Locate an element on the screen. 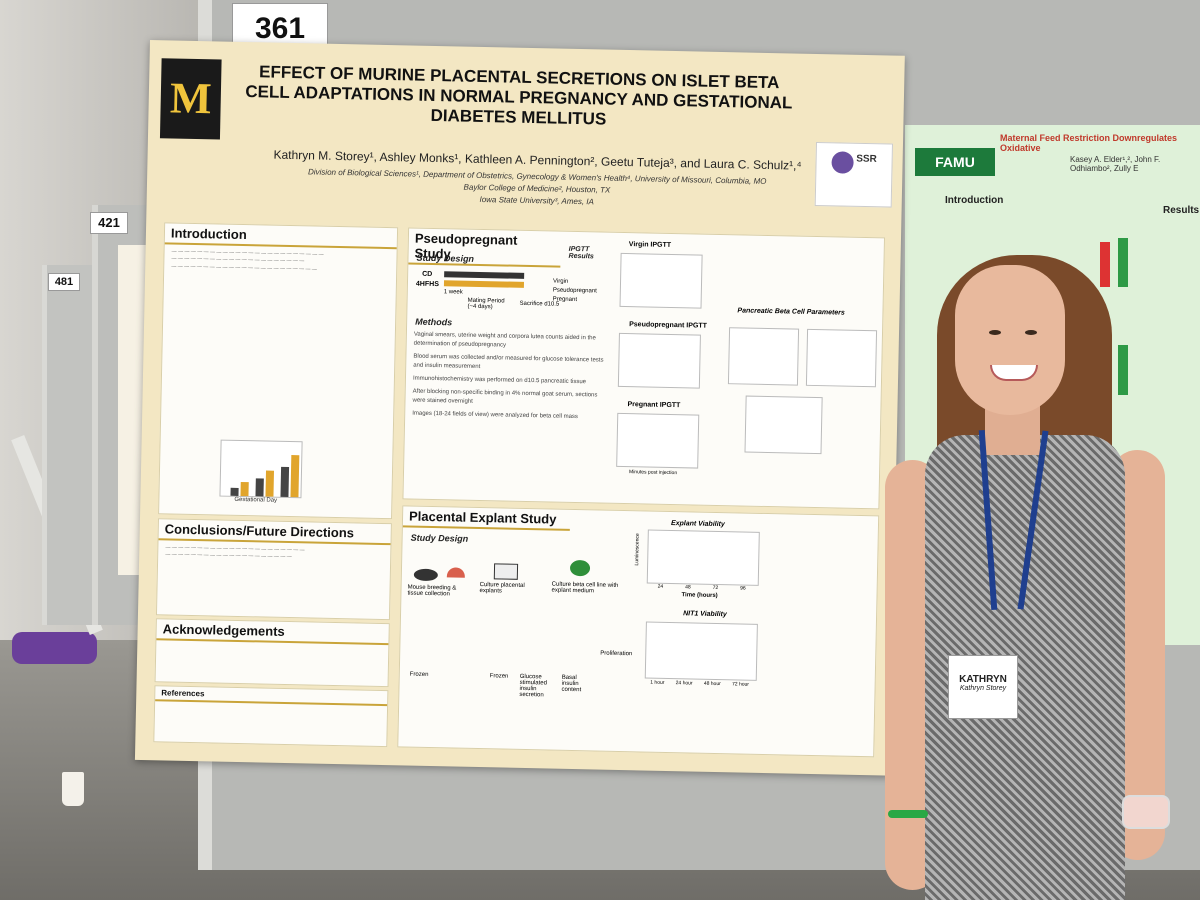 The width and height of the screenshot is (1200, 900). time-hours-label: Time (hours) is located at coordinates (699, 596).